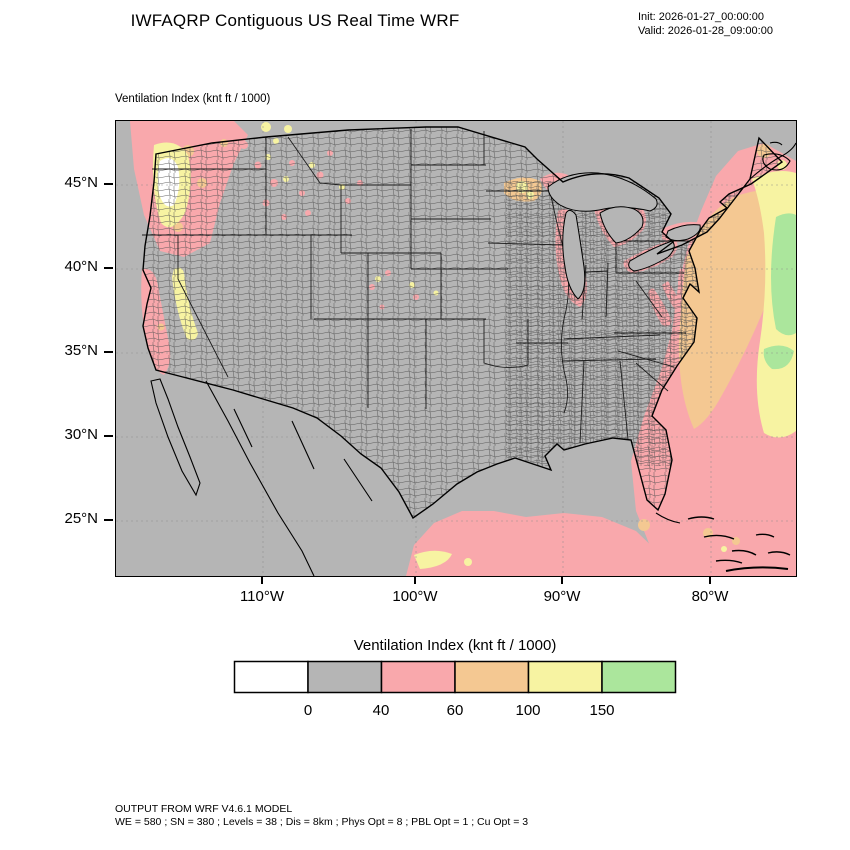 This screenshot has width=850, height=850. What do you see at coordinates (624, 236) in the screenshot?
I see `great-lakes` at bounding box center [624, 236].